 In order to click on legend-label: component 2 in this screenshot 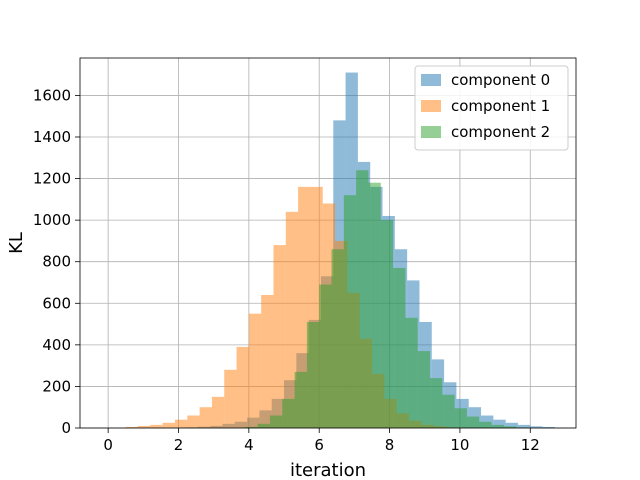, I will do `click(500, 132)`.